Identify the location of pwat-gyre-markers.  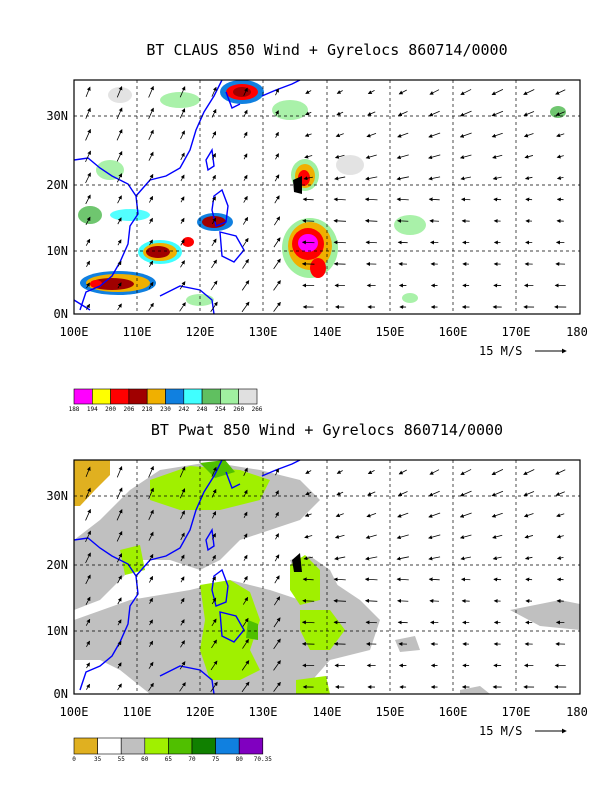
(297, 562).